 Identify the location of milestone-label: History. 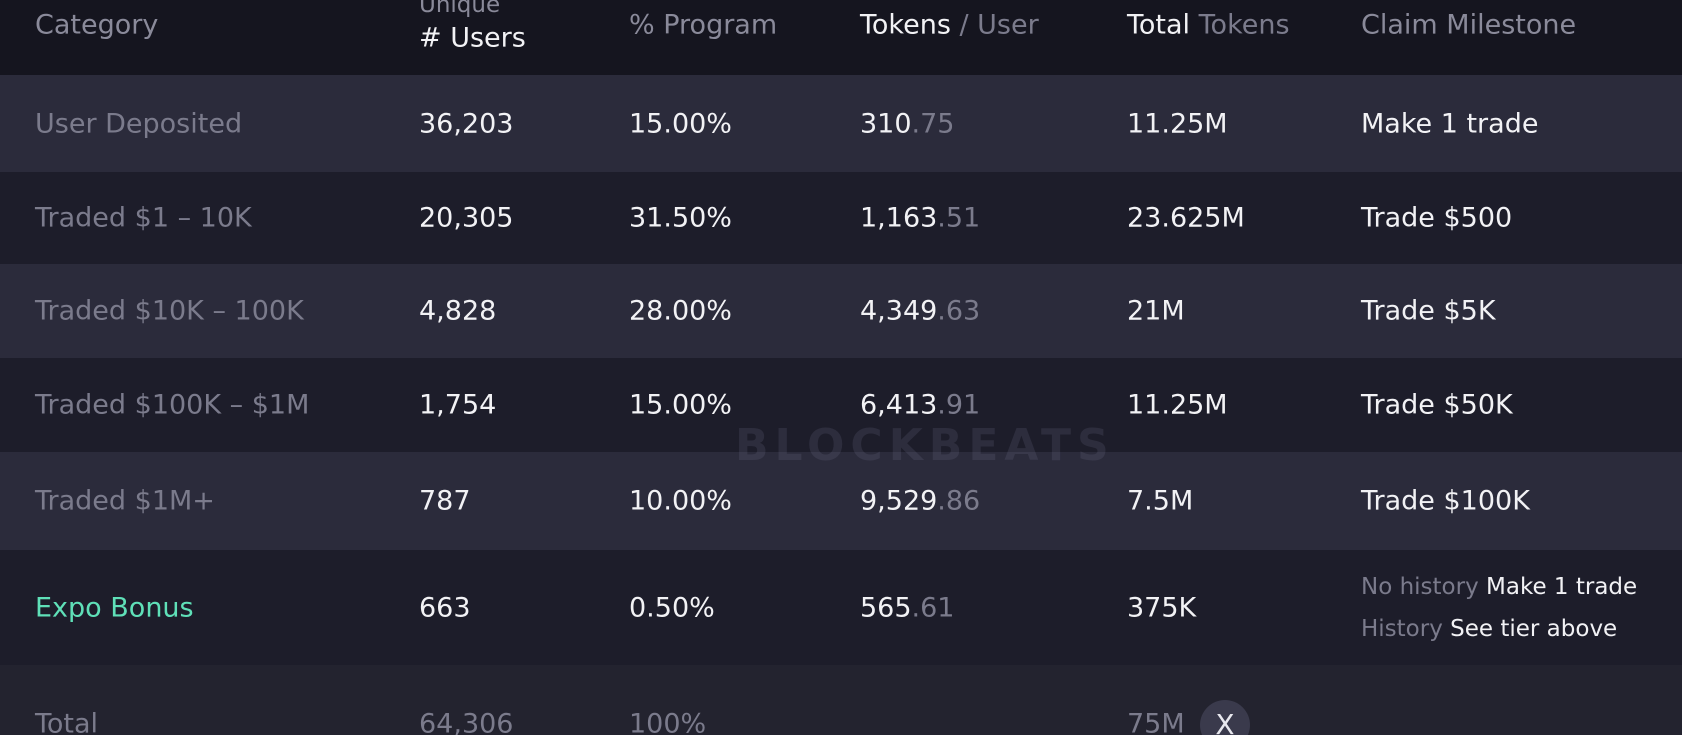
(1402, 628).